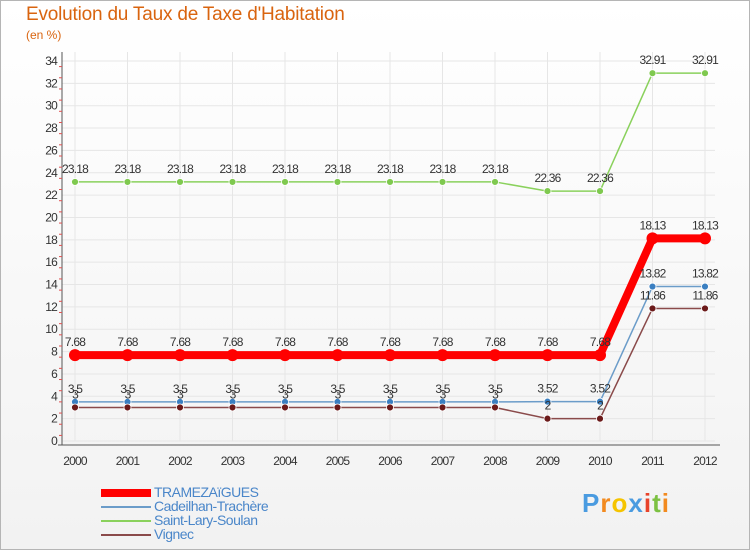  Describe the element at coordinates (338, 461) in the screenshot. I see `x-tick-label-2005: 2005` at that location.